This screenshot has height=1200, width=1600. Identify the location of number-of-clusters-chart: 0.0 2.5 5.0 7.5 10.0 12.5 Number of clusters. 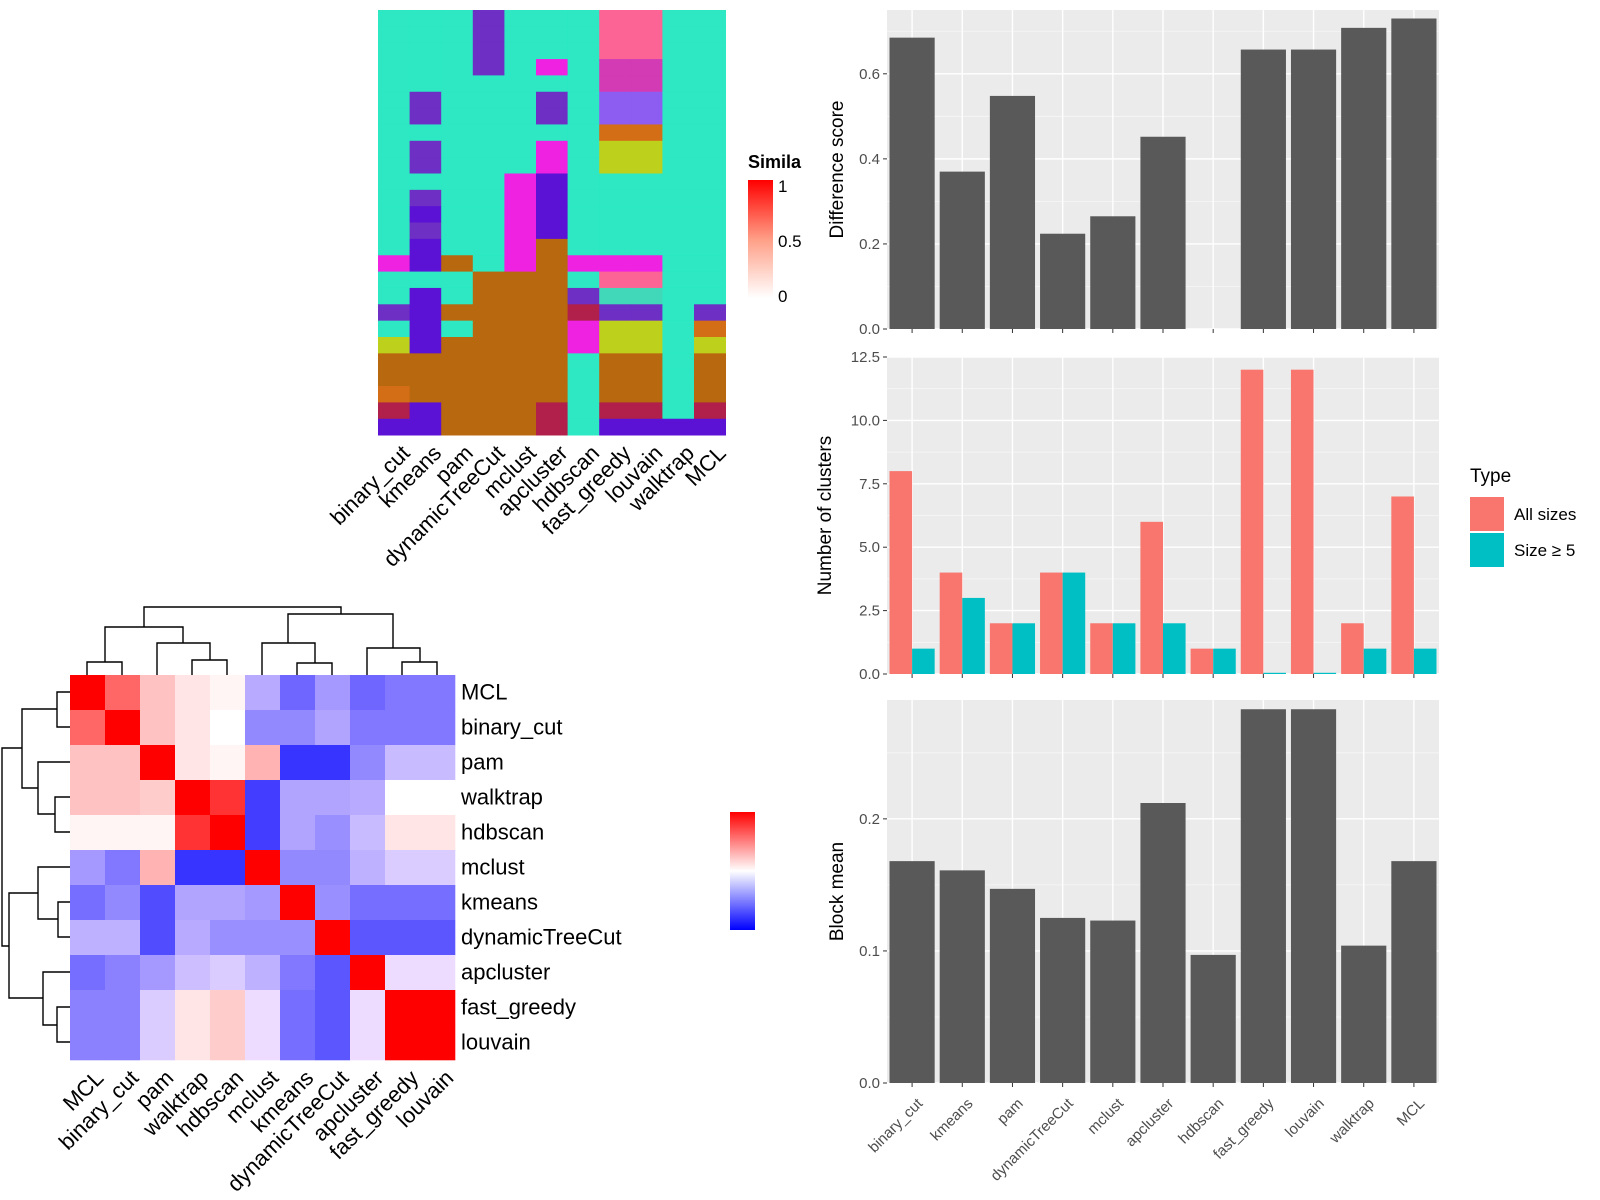
(1127, 516).